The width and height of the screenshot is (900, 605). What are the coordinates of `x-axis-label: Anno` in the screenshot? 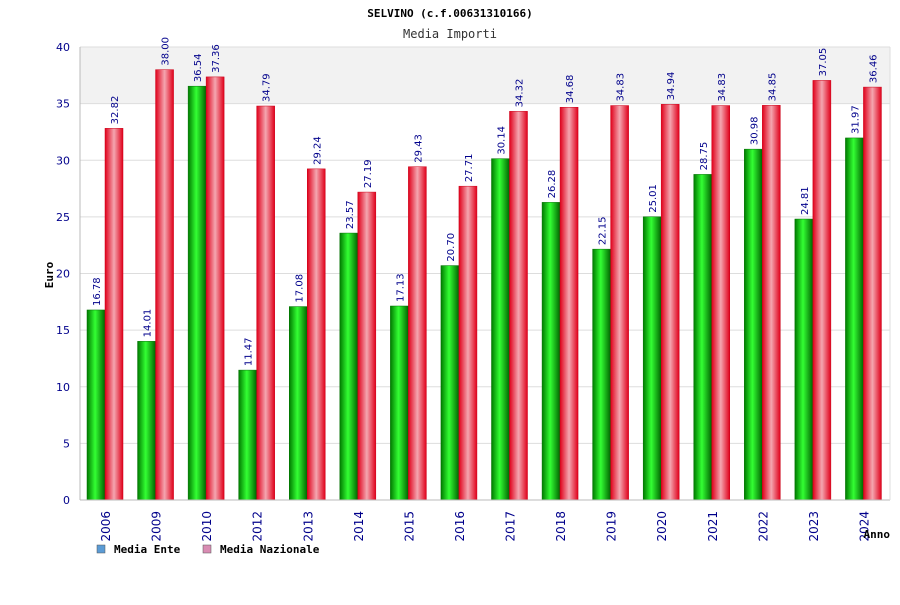 It's located at (877, 534).